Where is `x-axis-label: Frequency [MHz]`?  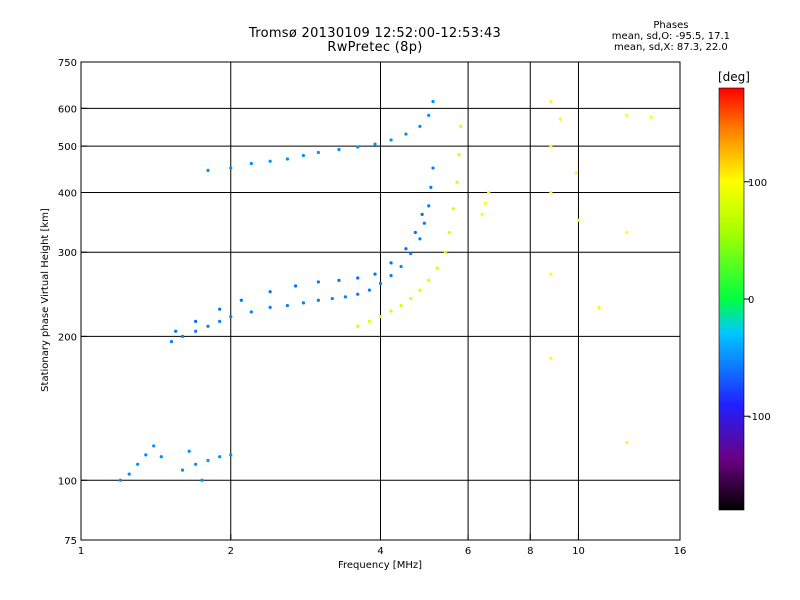
x-axis-label: Frequency [MHz] is located at coordinates (380, 565).